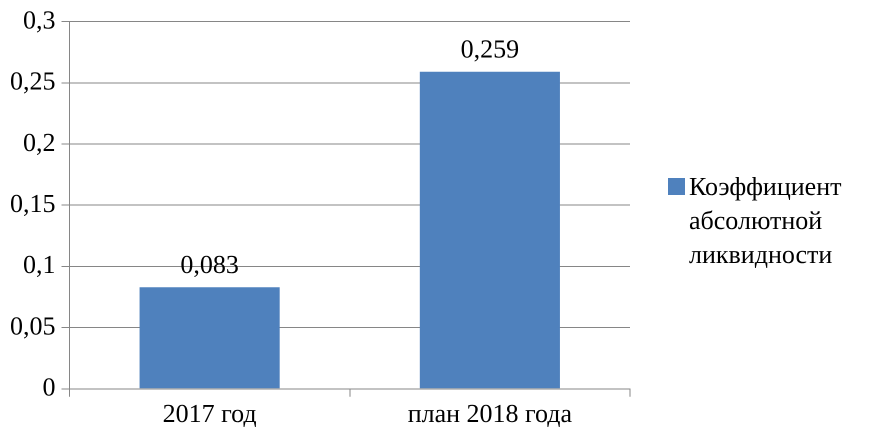  Describe the element at coordinates (209, 265) in the screenshot. I see `data-label: 0,083` at that location.